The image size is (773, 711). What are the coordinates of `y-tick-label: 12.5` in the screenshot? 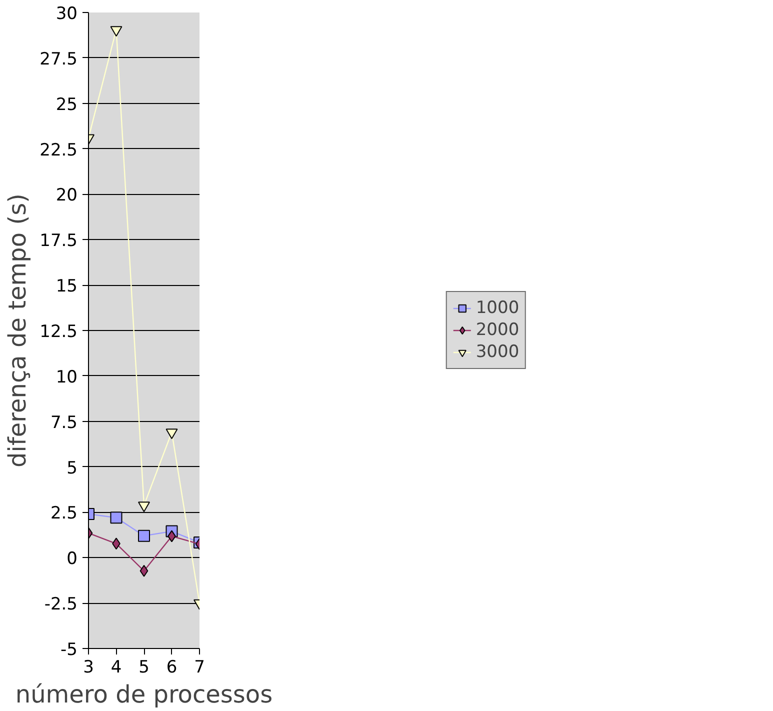 It's located at (59, 332).